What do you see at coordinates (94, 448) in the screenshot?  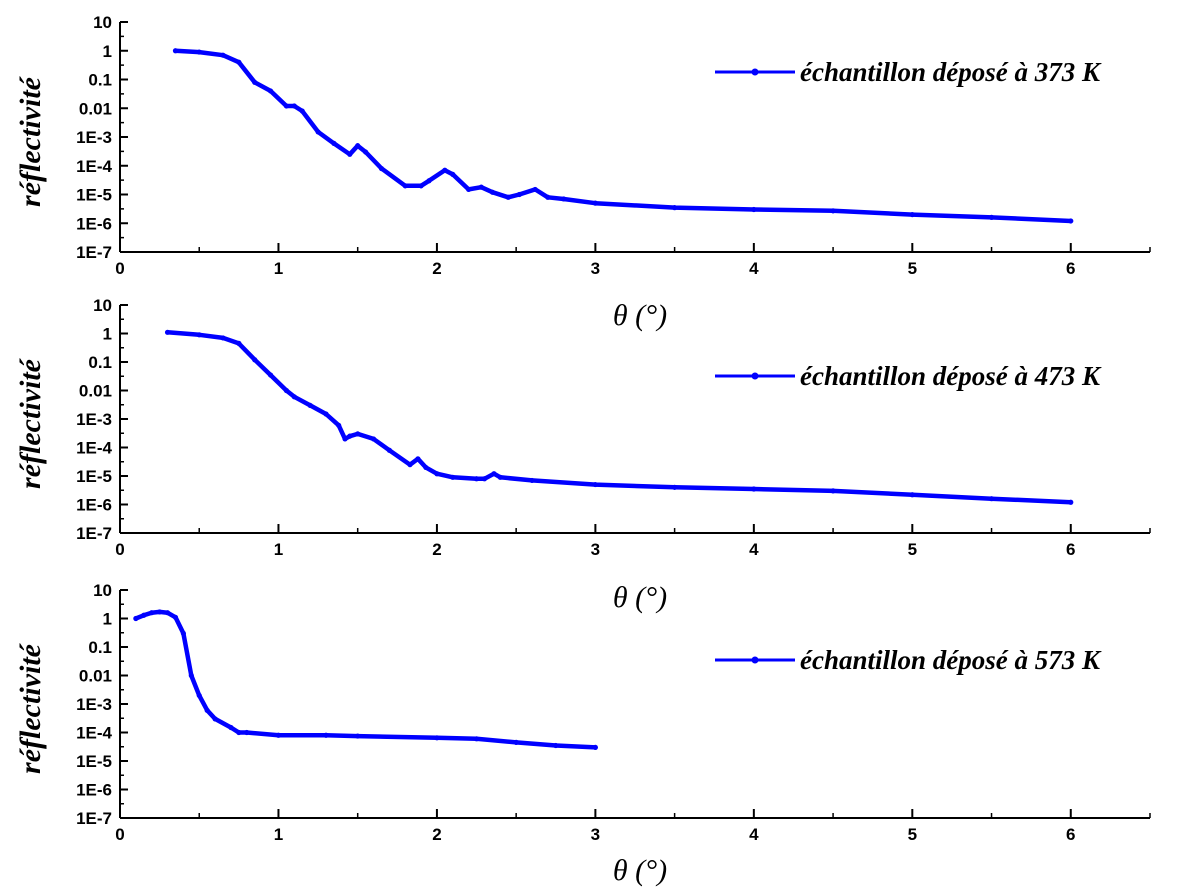 I see `y-tick-label: 1E-4` at bounding box center [94, 448].